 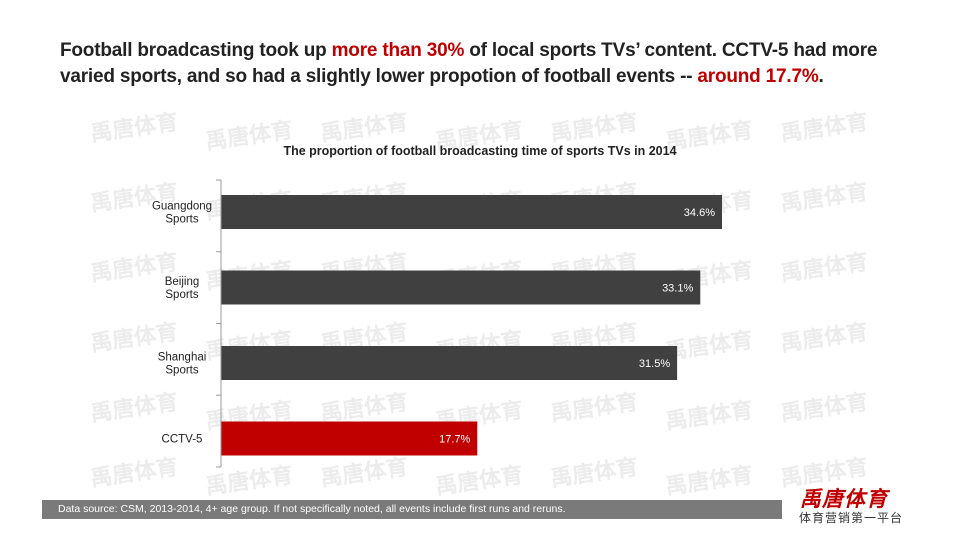 I want to click on bar-value-label: 34.6%, so click(x=699, y=213).